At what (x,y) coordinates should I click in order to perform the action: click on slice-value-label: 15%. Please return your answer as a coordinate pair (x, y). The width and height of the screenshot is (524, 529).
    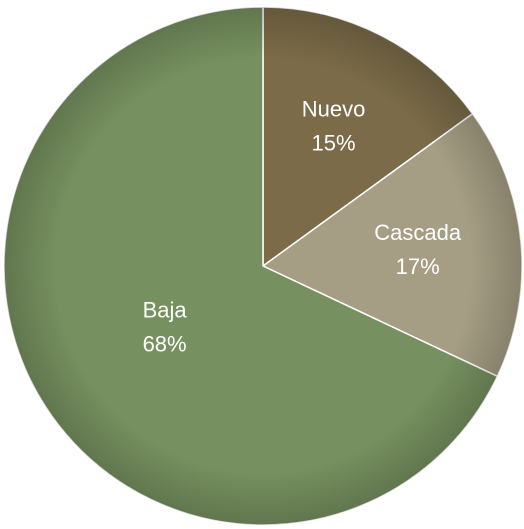
    Looking at the image, I should click on (334, 142).